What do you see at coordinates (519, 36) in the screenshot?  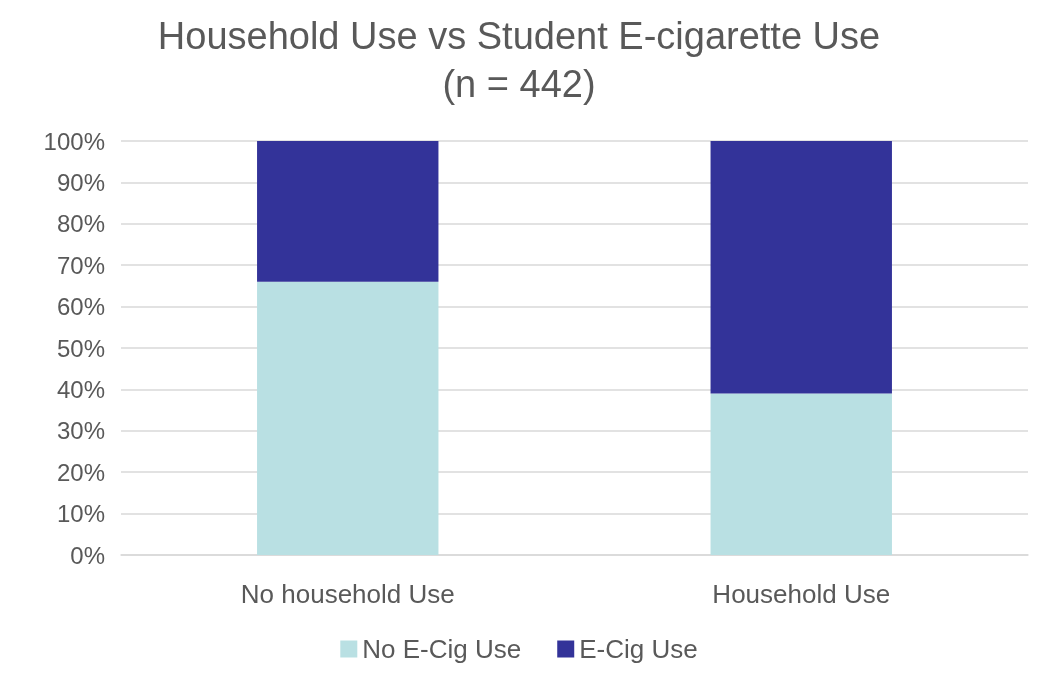 I see `chart-title: Household Use vs Student E-cigarette Use` at bounding box center [519, 36].